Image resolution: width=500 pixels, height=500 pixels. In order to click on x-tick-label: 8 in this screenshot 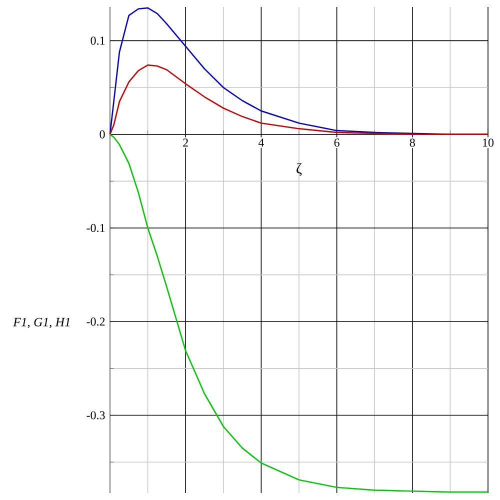, I will do `click(412, 142)`.